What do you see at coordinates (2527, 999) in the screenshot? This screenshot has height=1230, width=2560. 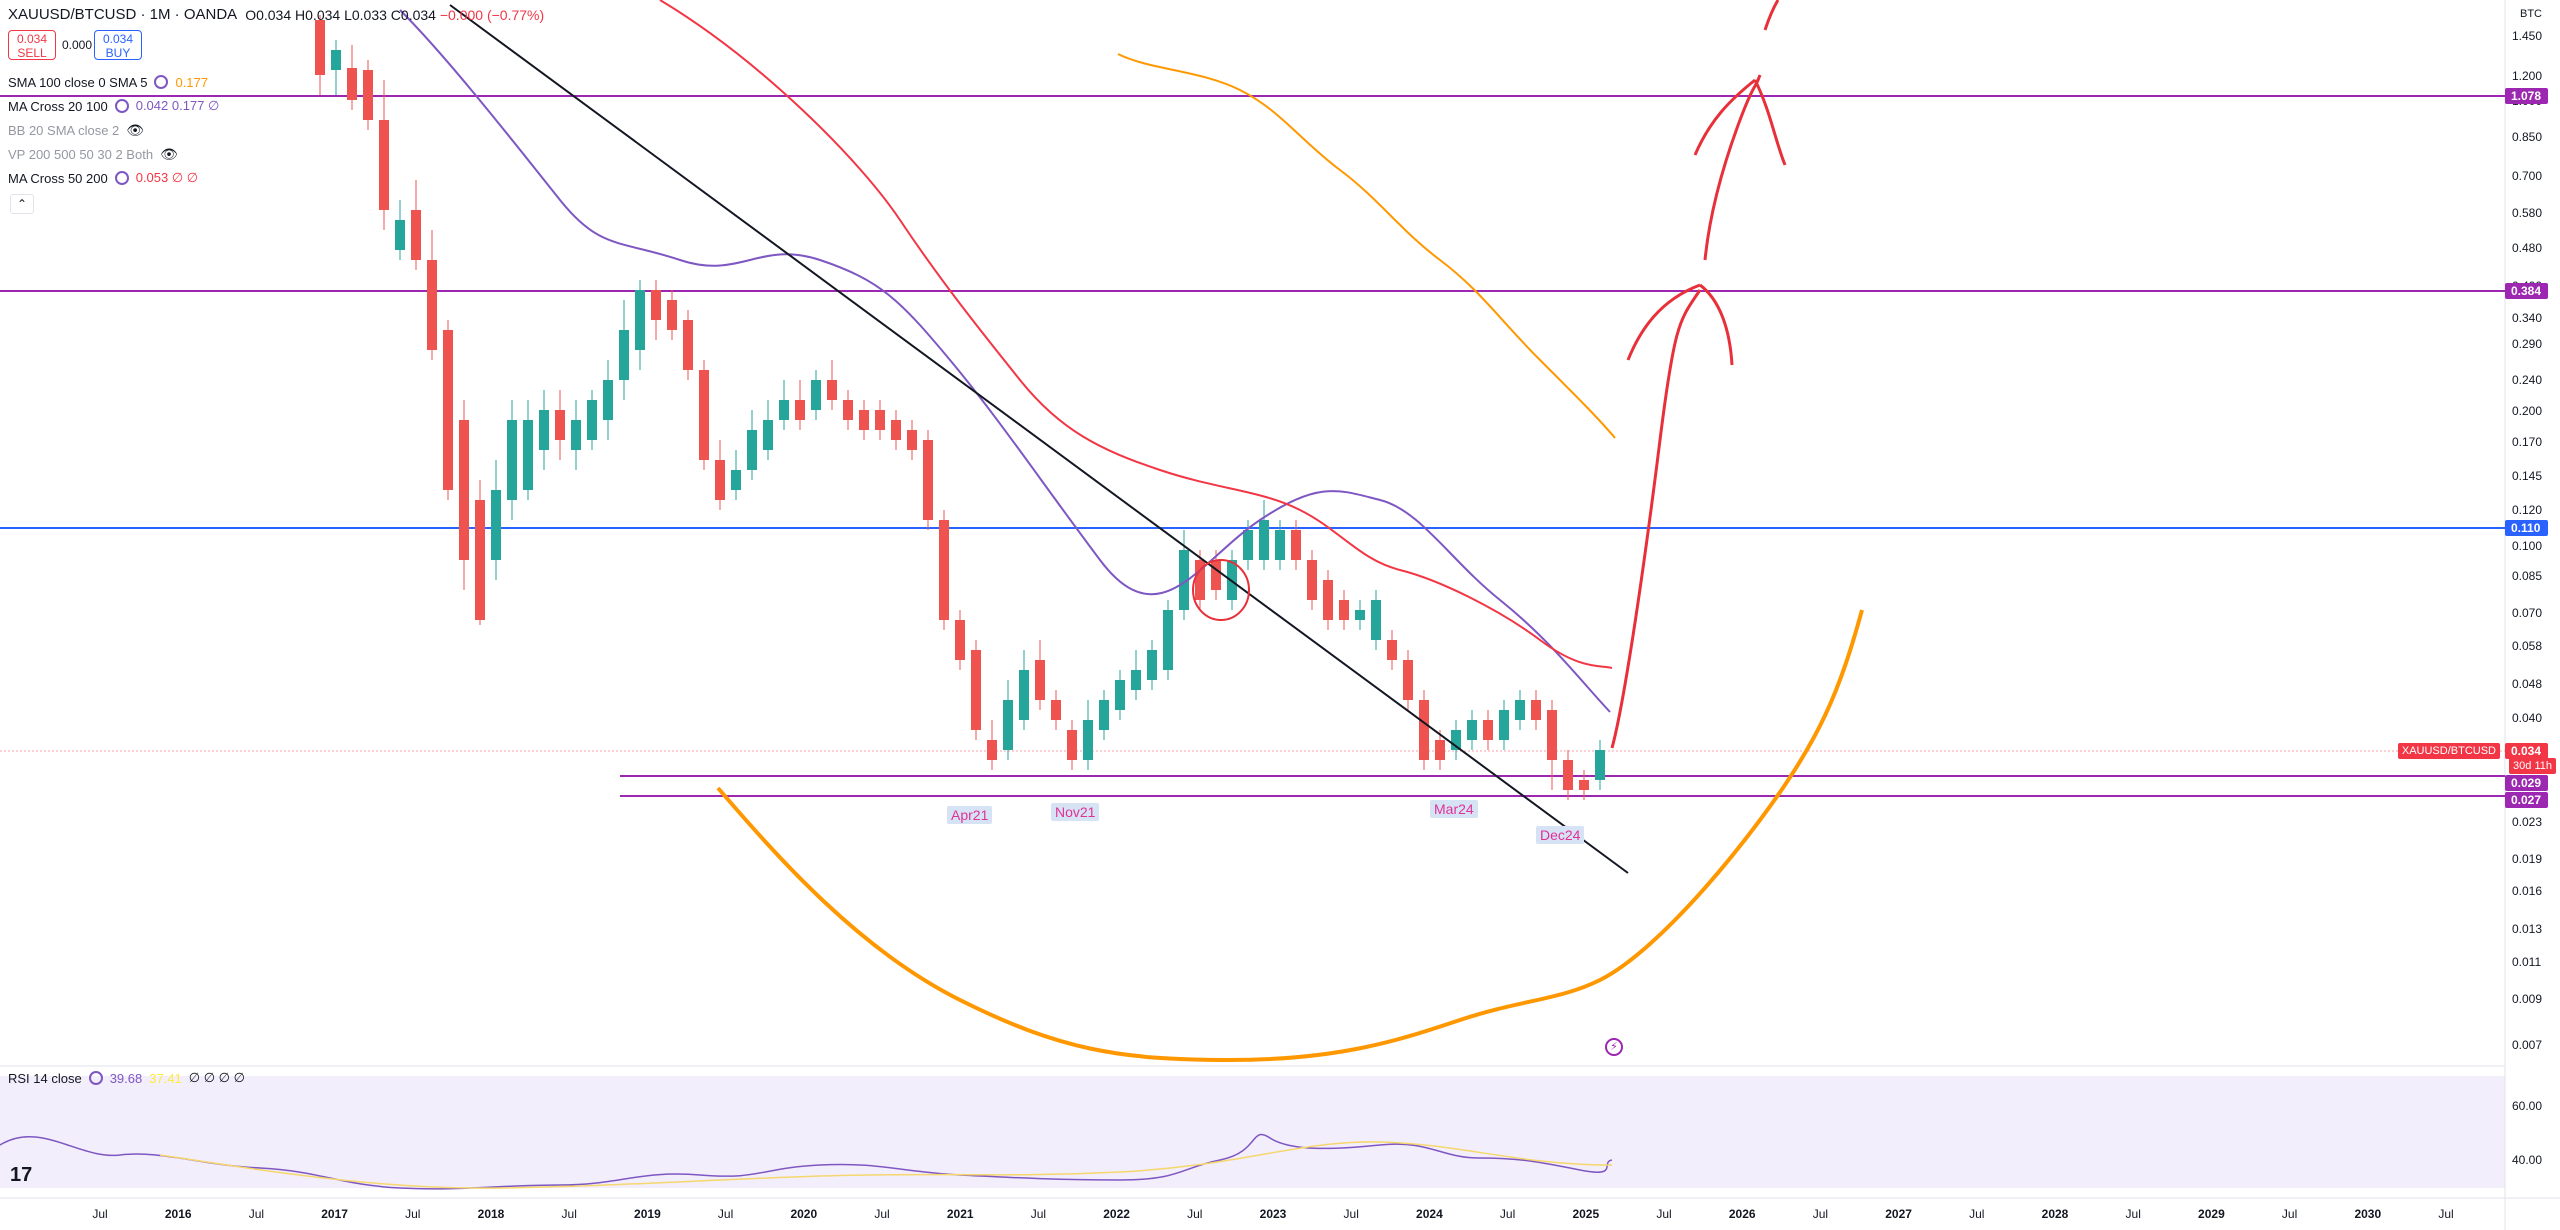 I see `price-axis-label: 0.009` at bounding box center [2527, 999].